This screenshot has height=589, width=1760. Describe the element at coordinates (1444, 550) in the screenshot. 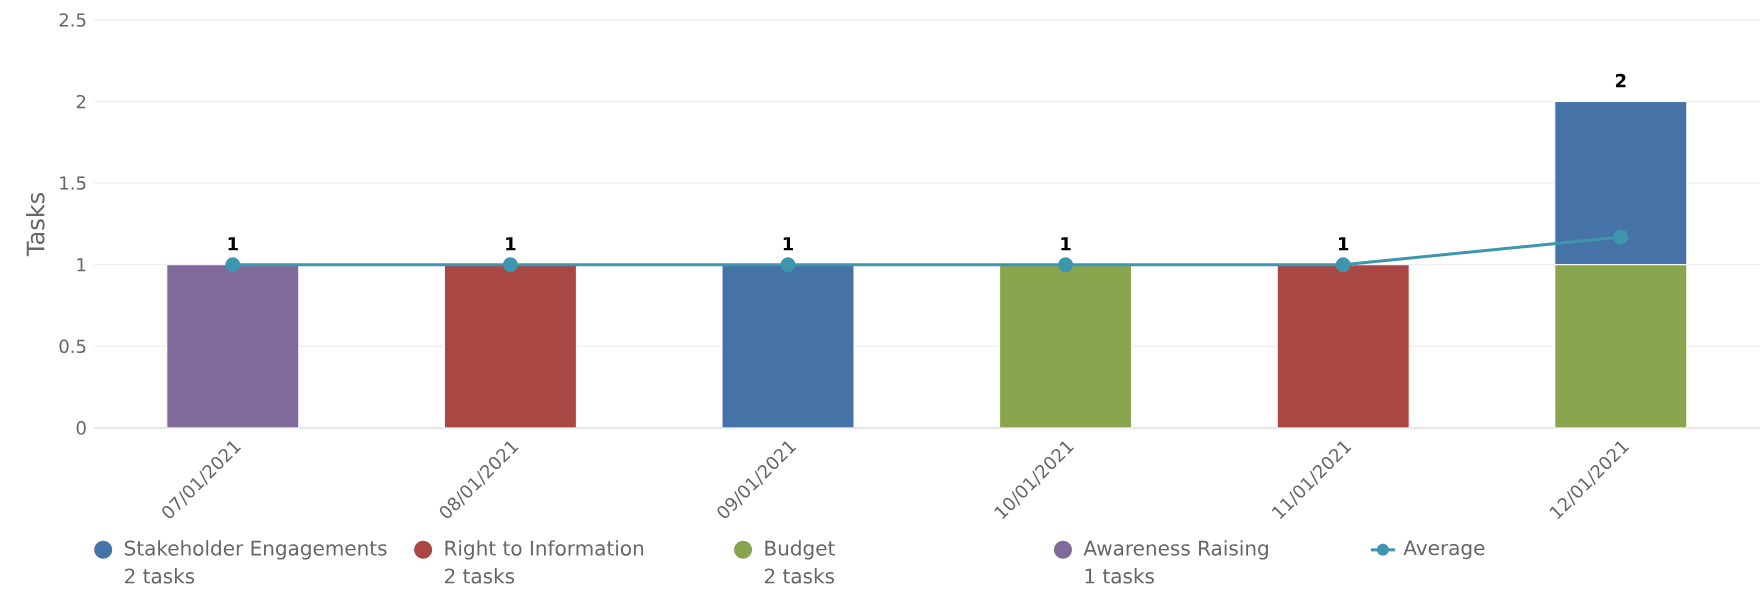

I see `legend-label: Average` at that location.